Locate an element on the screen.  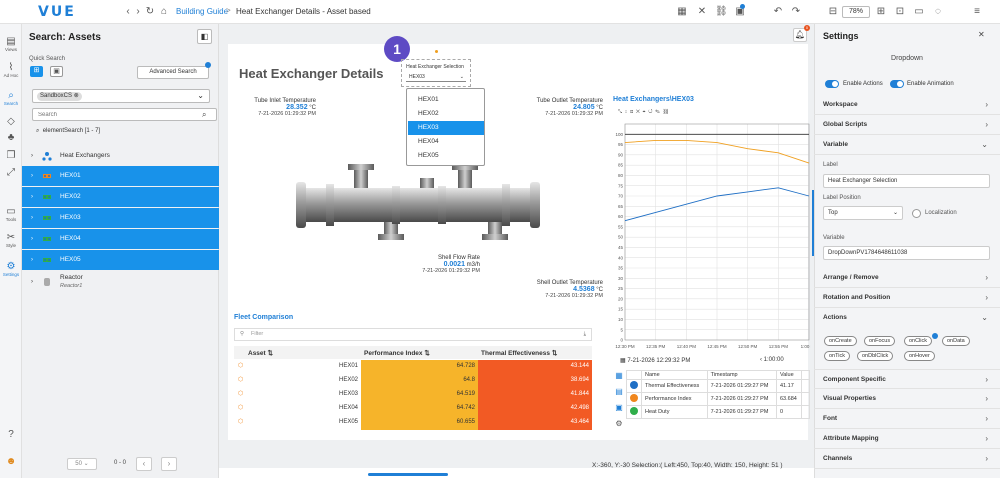
tree-item-hex03: › HEX03 is located at coordinates (120, 218).